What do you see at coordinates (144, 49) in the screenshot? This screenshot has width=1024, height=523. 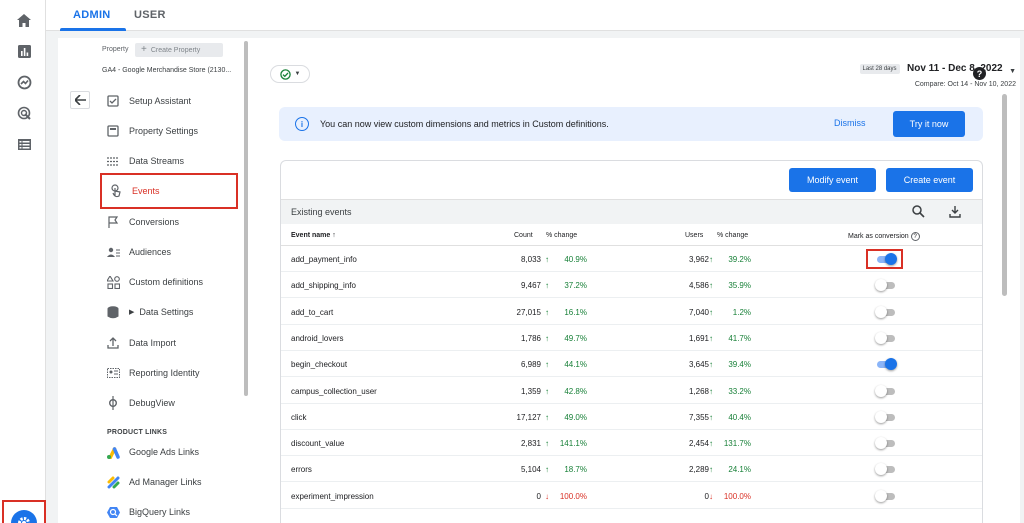 I see `plus-icon: +` at bounding box center [144, 49].